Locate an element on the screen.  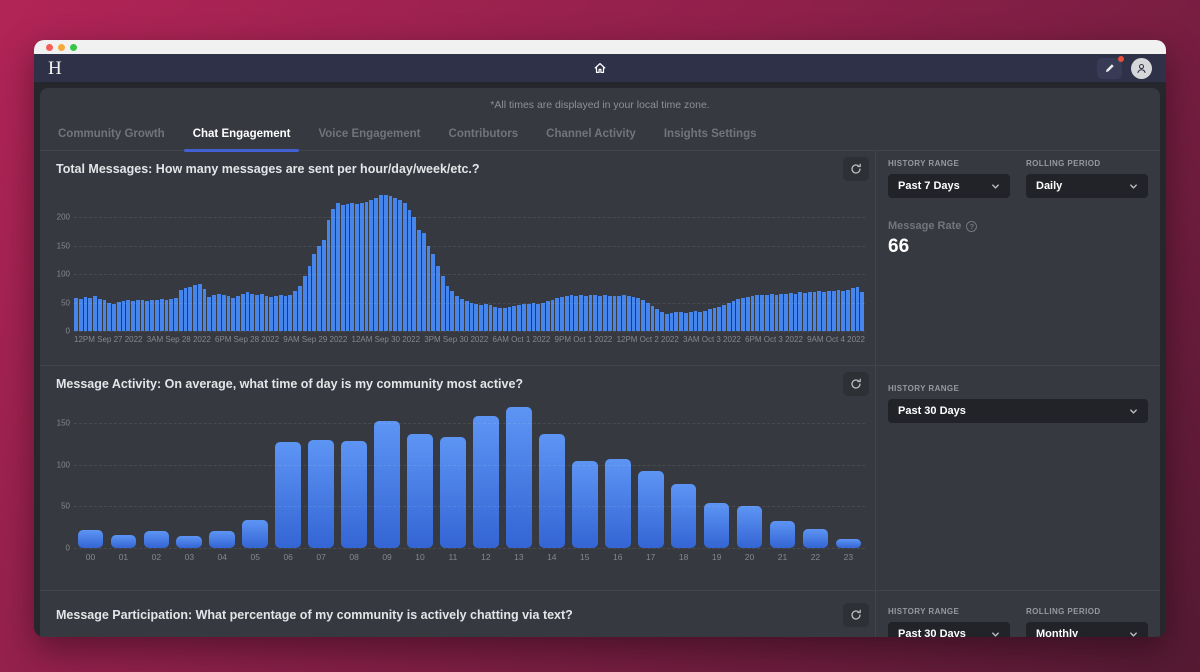
x-tick-label: 08 is located at coordinates (354, 557).